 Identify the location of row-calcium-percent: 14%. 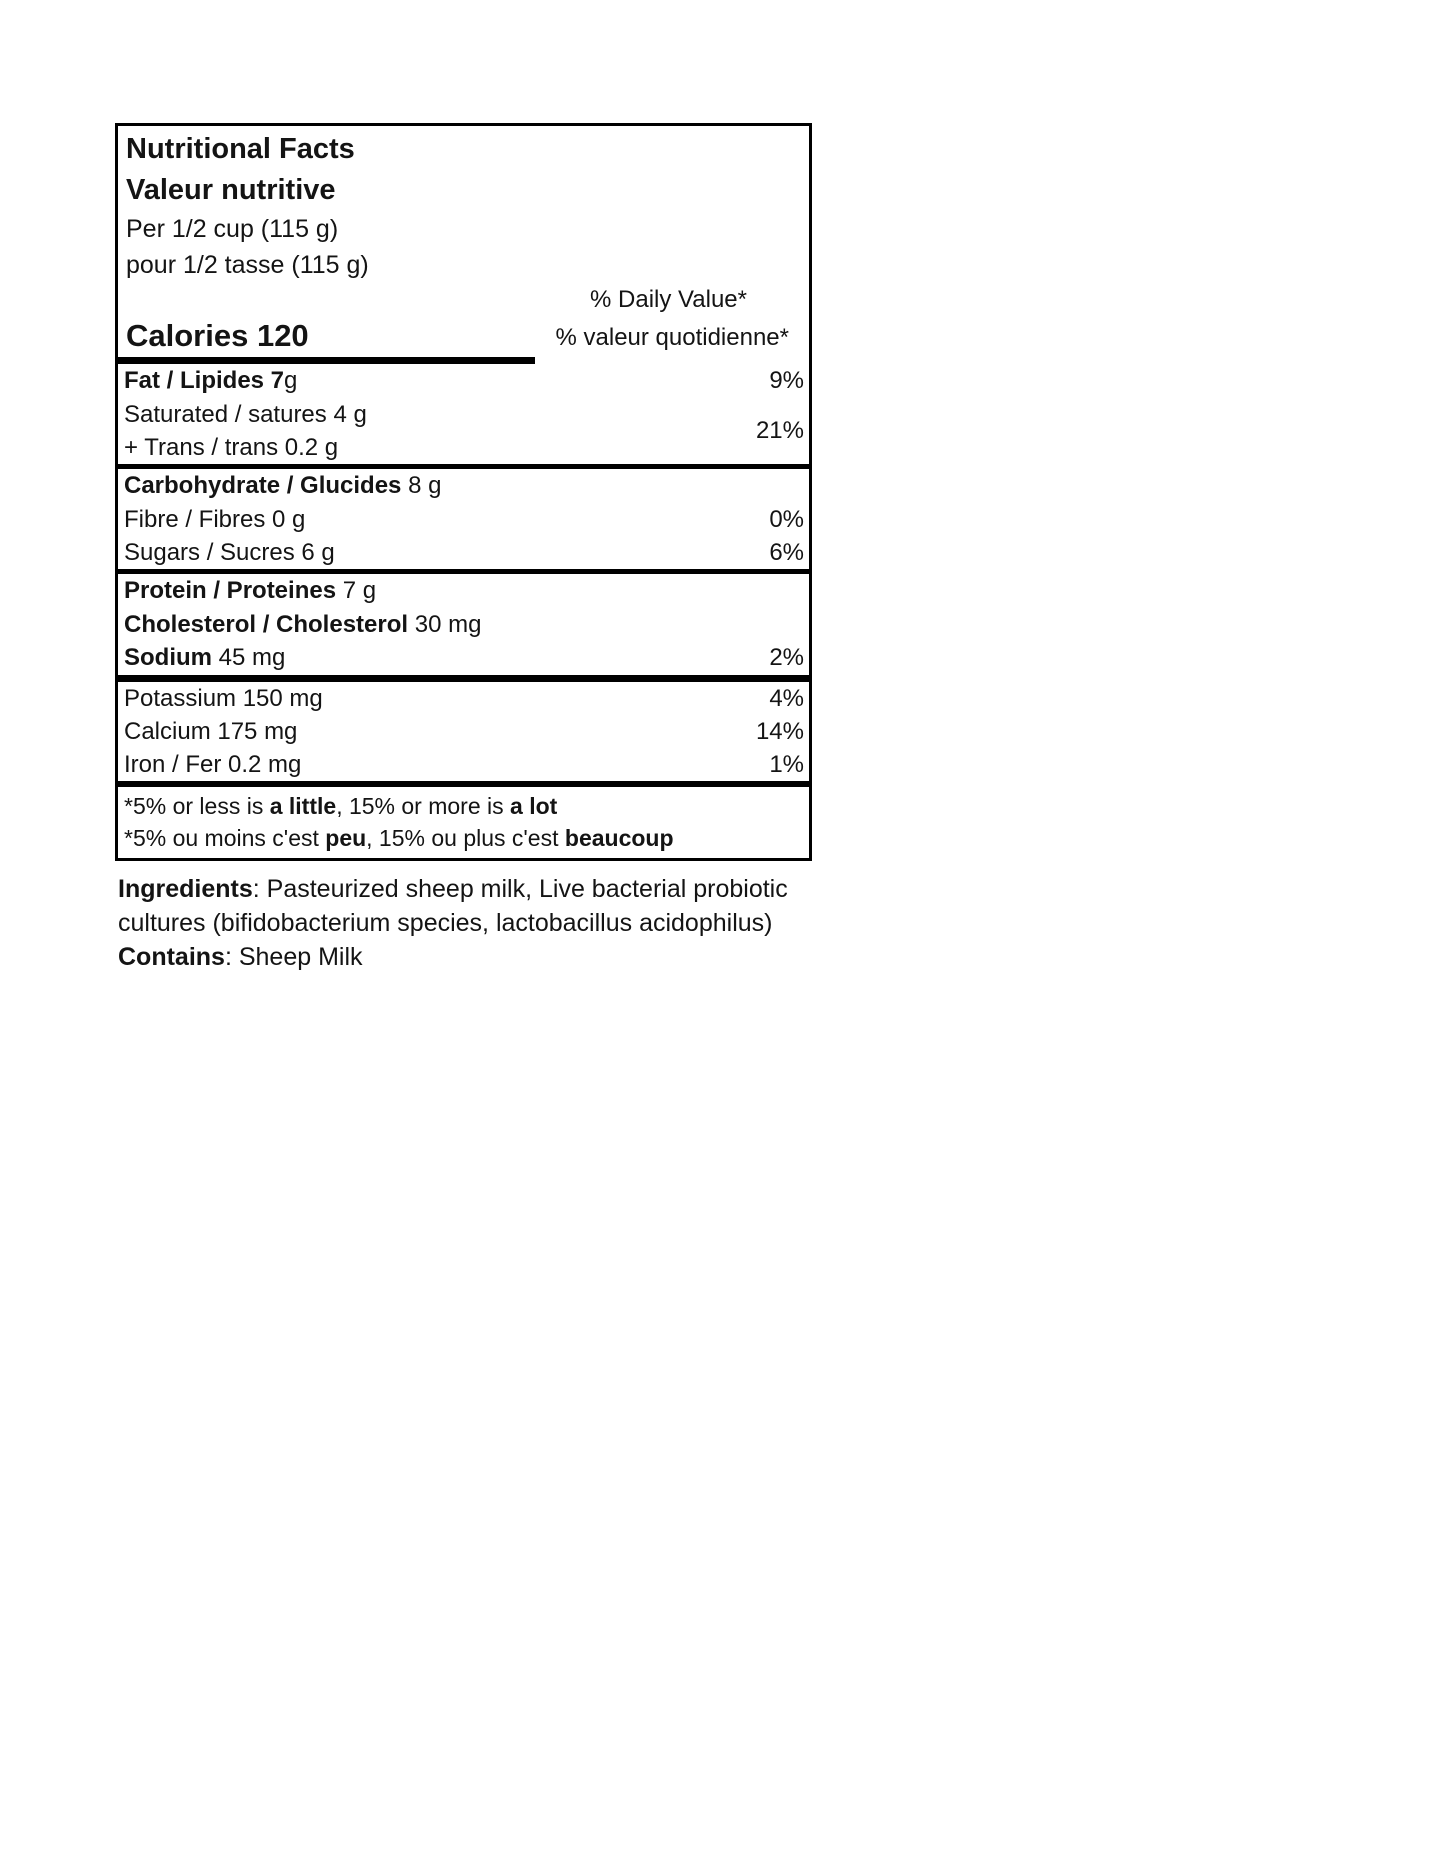
(779, 731).